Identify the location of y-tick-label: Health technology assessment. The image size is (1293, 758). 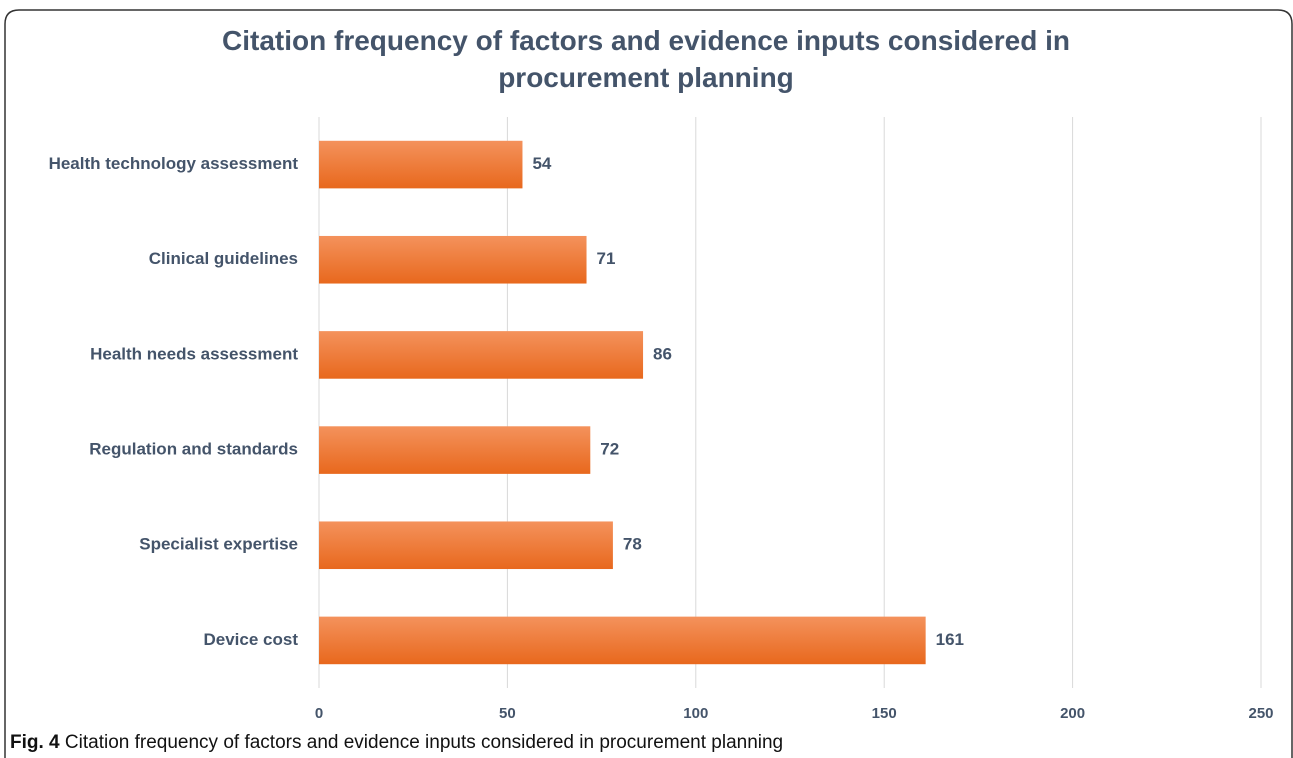
(174, 163).